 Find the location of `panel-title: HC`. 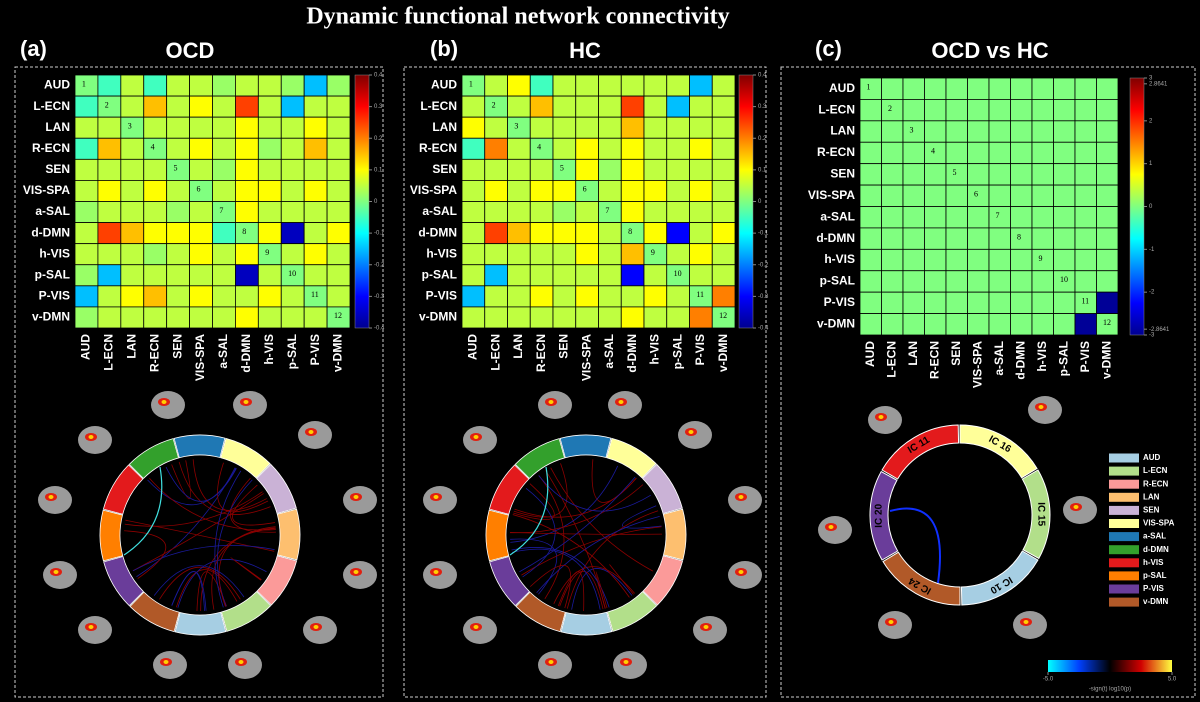

panel-title: HC is located at coordinates (585, 50).